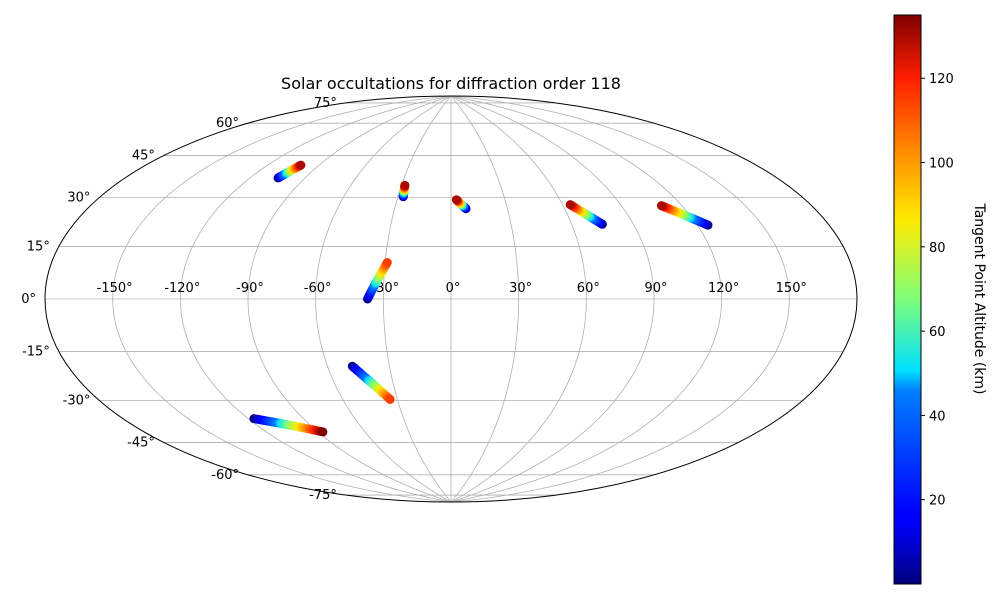  I want to click on colorbar-tick-label: 120, so click(941, 79).